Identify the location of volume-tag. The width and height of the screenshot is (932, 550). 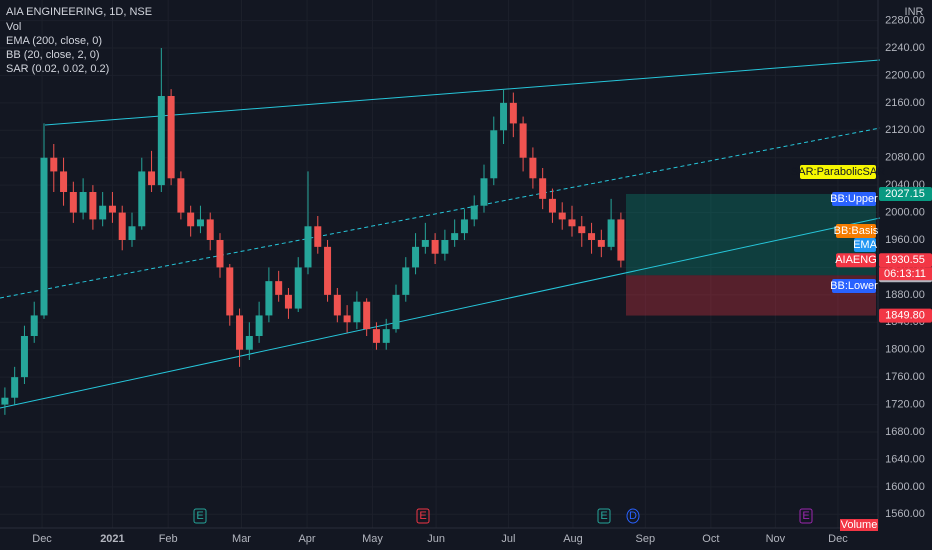
(859, 525).